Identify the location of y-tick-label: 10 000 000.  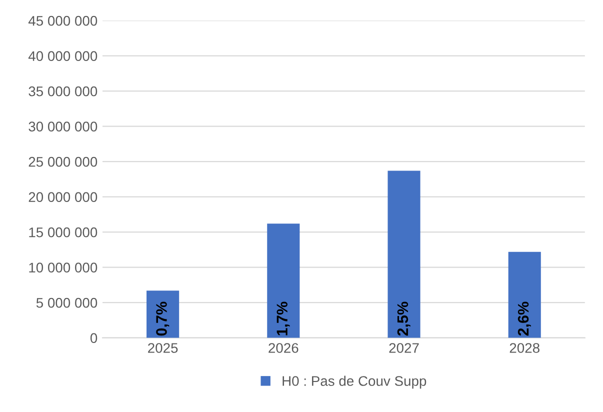
(63, 267).